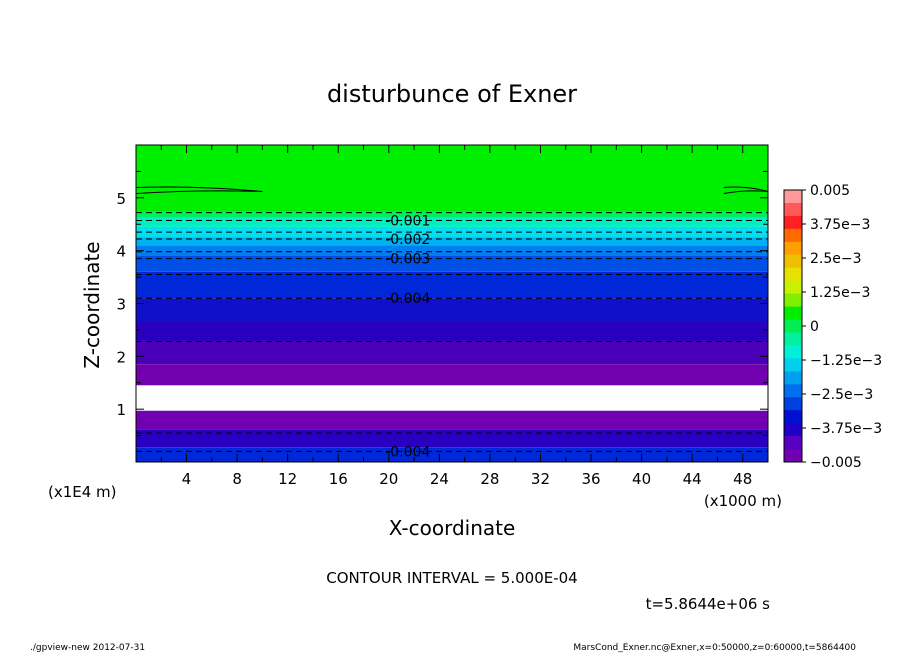 The image size is (904, 659). I want to click on y-tick-label: 1, so click(121, 410).